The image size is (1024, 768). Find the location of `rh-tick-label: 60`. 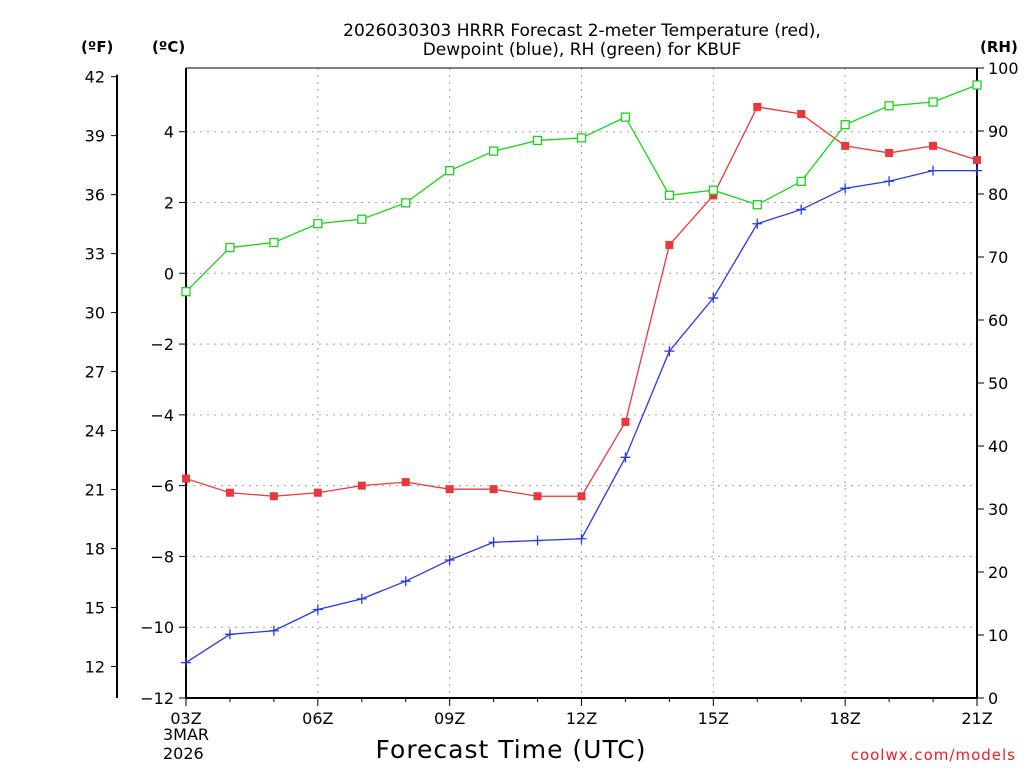

rh-tick-label: 60 is located at coordinates (998, 320).